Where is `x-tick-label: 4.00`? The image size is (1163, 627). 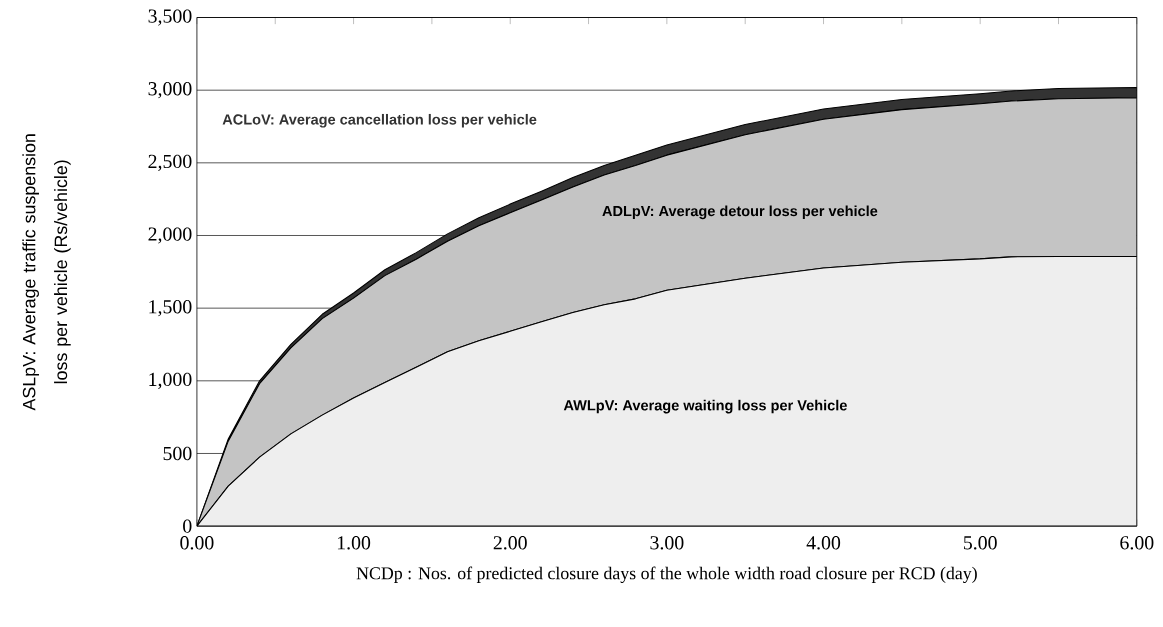 x-tick-label: 4.00 is located at coordinates (823, 543).